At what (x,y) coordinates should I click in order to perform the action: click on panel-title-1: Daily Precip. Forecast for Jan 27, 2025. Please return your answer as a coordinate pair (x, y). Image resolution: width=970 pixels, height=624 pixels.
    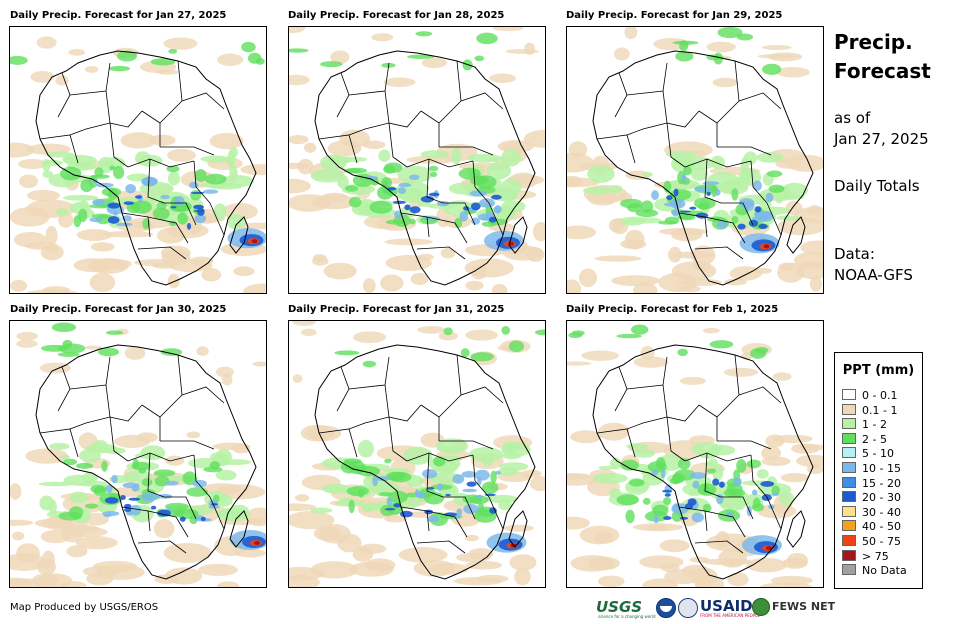
    Looking at the image, I should click on (118, 15).